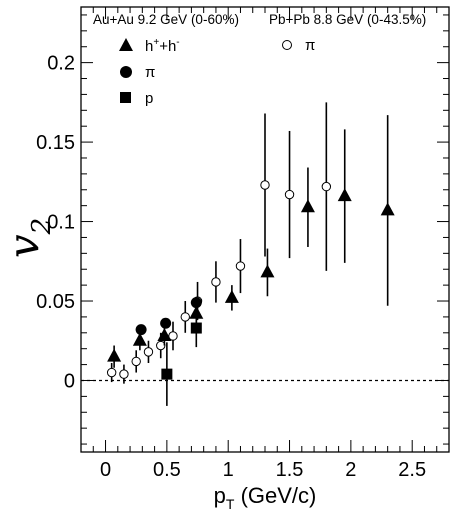  I want to click on legend-label-h: h++h-, so click(162, 46).